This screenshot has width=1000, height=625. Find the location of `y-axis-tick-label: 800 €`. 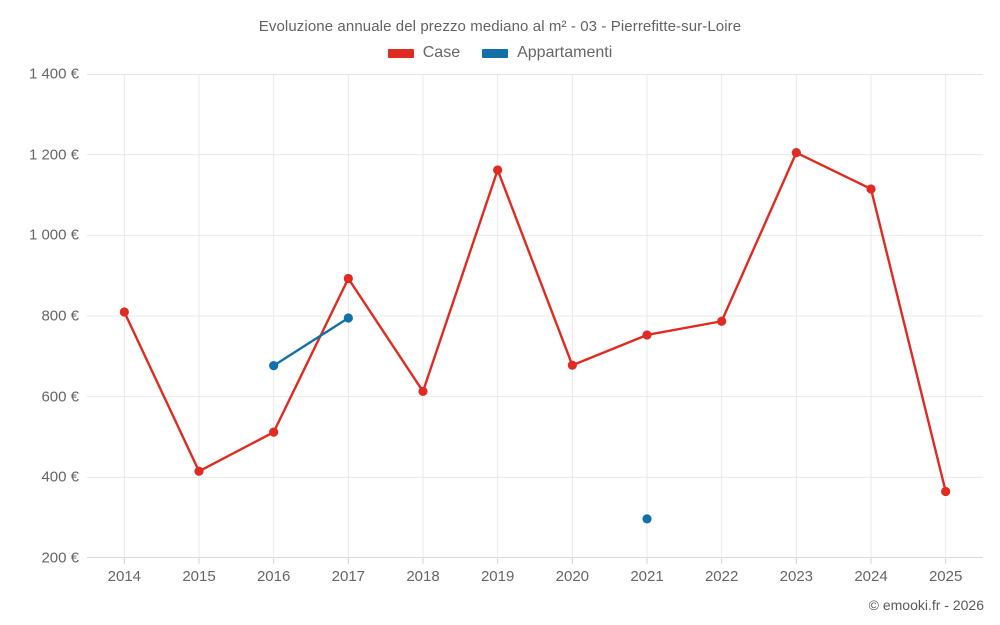

y-axis-tick-label: 800 € is located at coordinates (60, 316).